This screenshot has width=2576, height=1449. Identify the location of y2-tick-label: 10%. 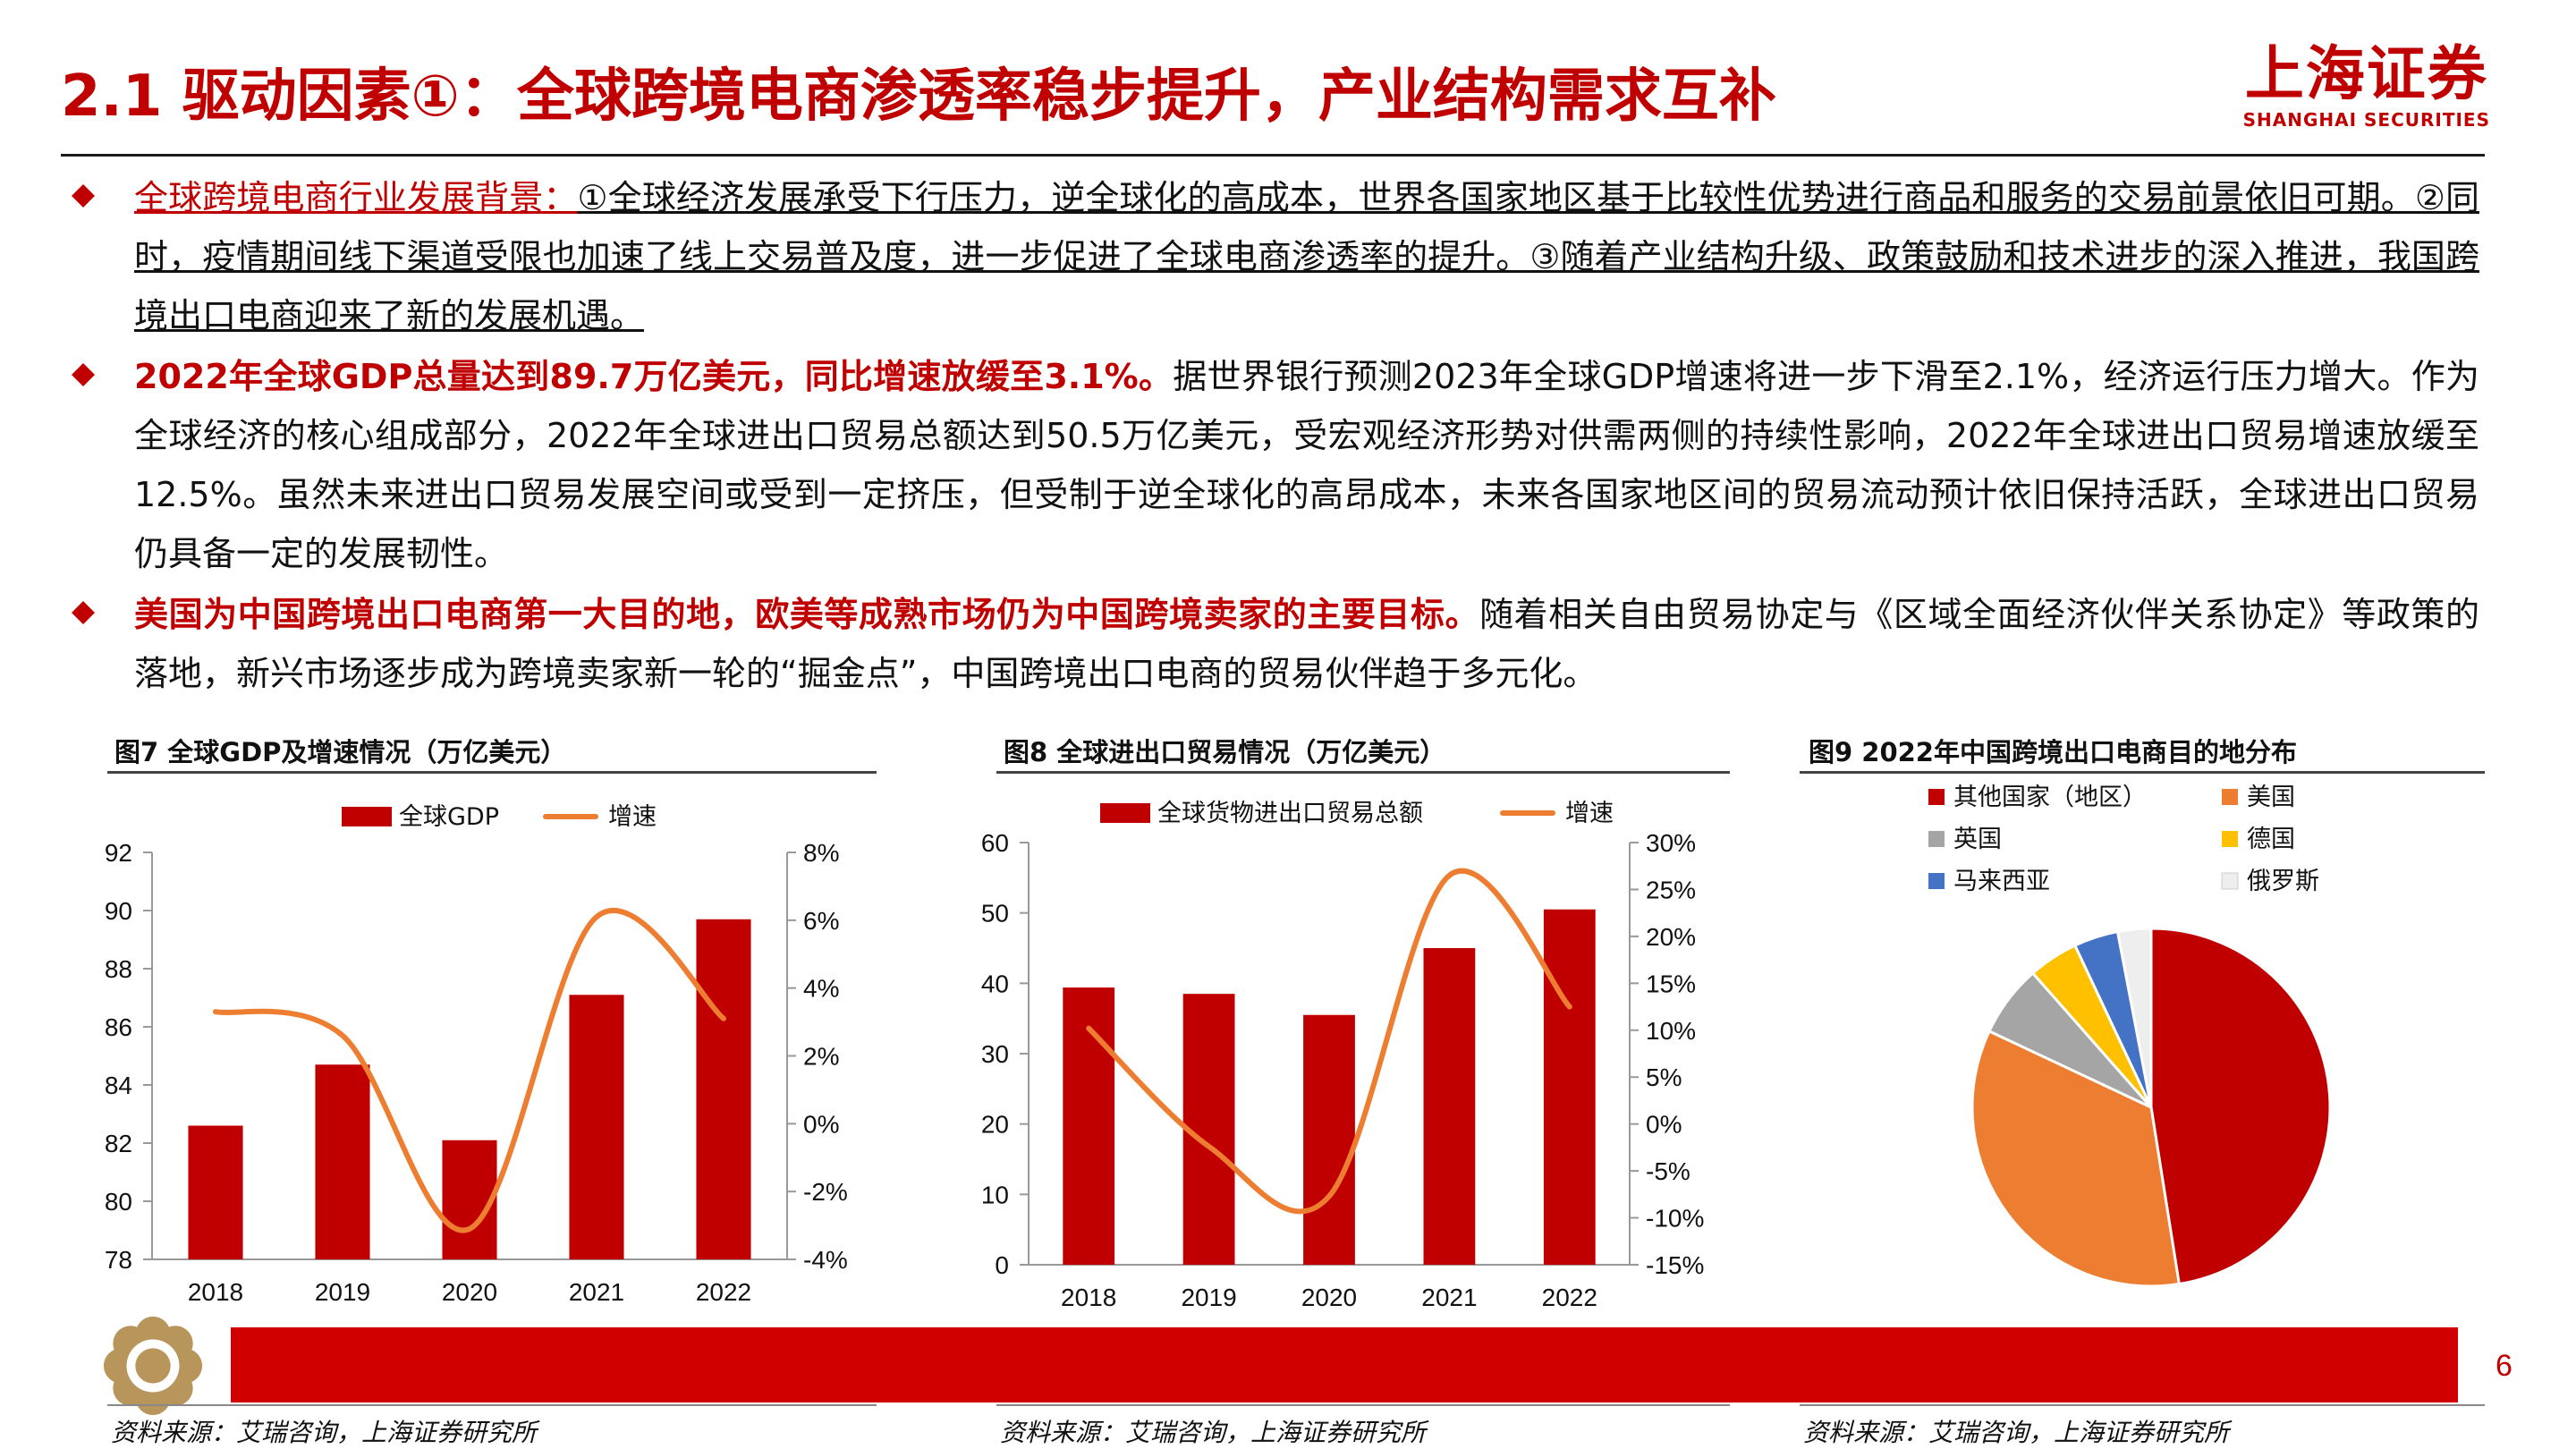
(1671, 1031).